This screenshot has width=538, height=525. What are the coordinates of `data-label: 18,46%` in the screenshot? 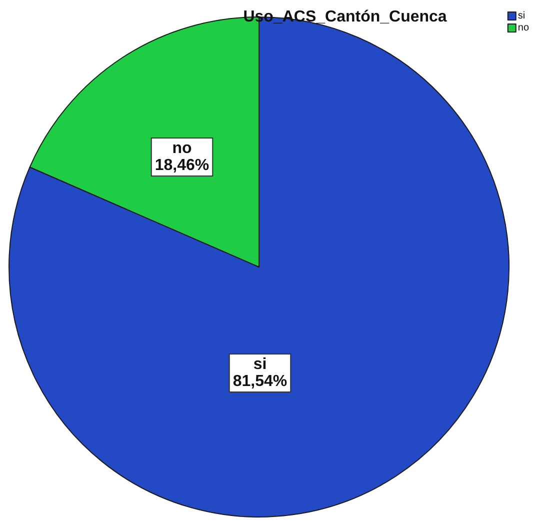 It's located at (182, 165).